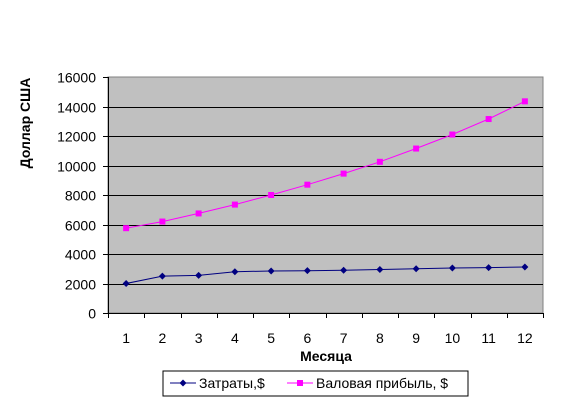 The height and width of the screenshot is (403, 585). I want to click on legend-marker-costs, so click(183, 383).